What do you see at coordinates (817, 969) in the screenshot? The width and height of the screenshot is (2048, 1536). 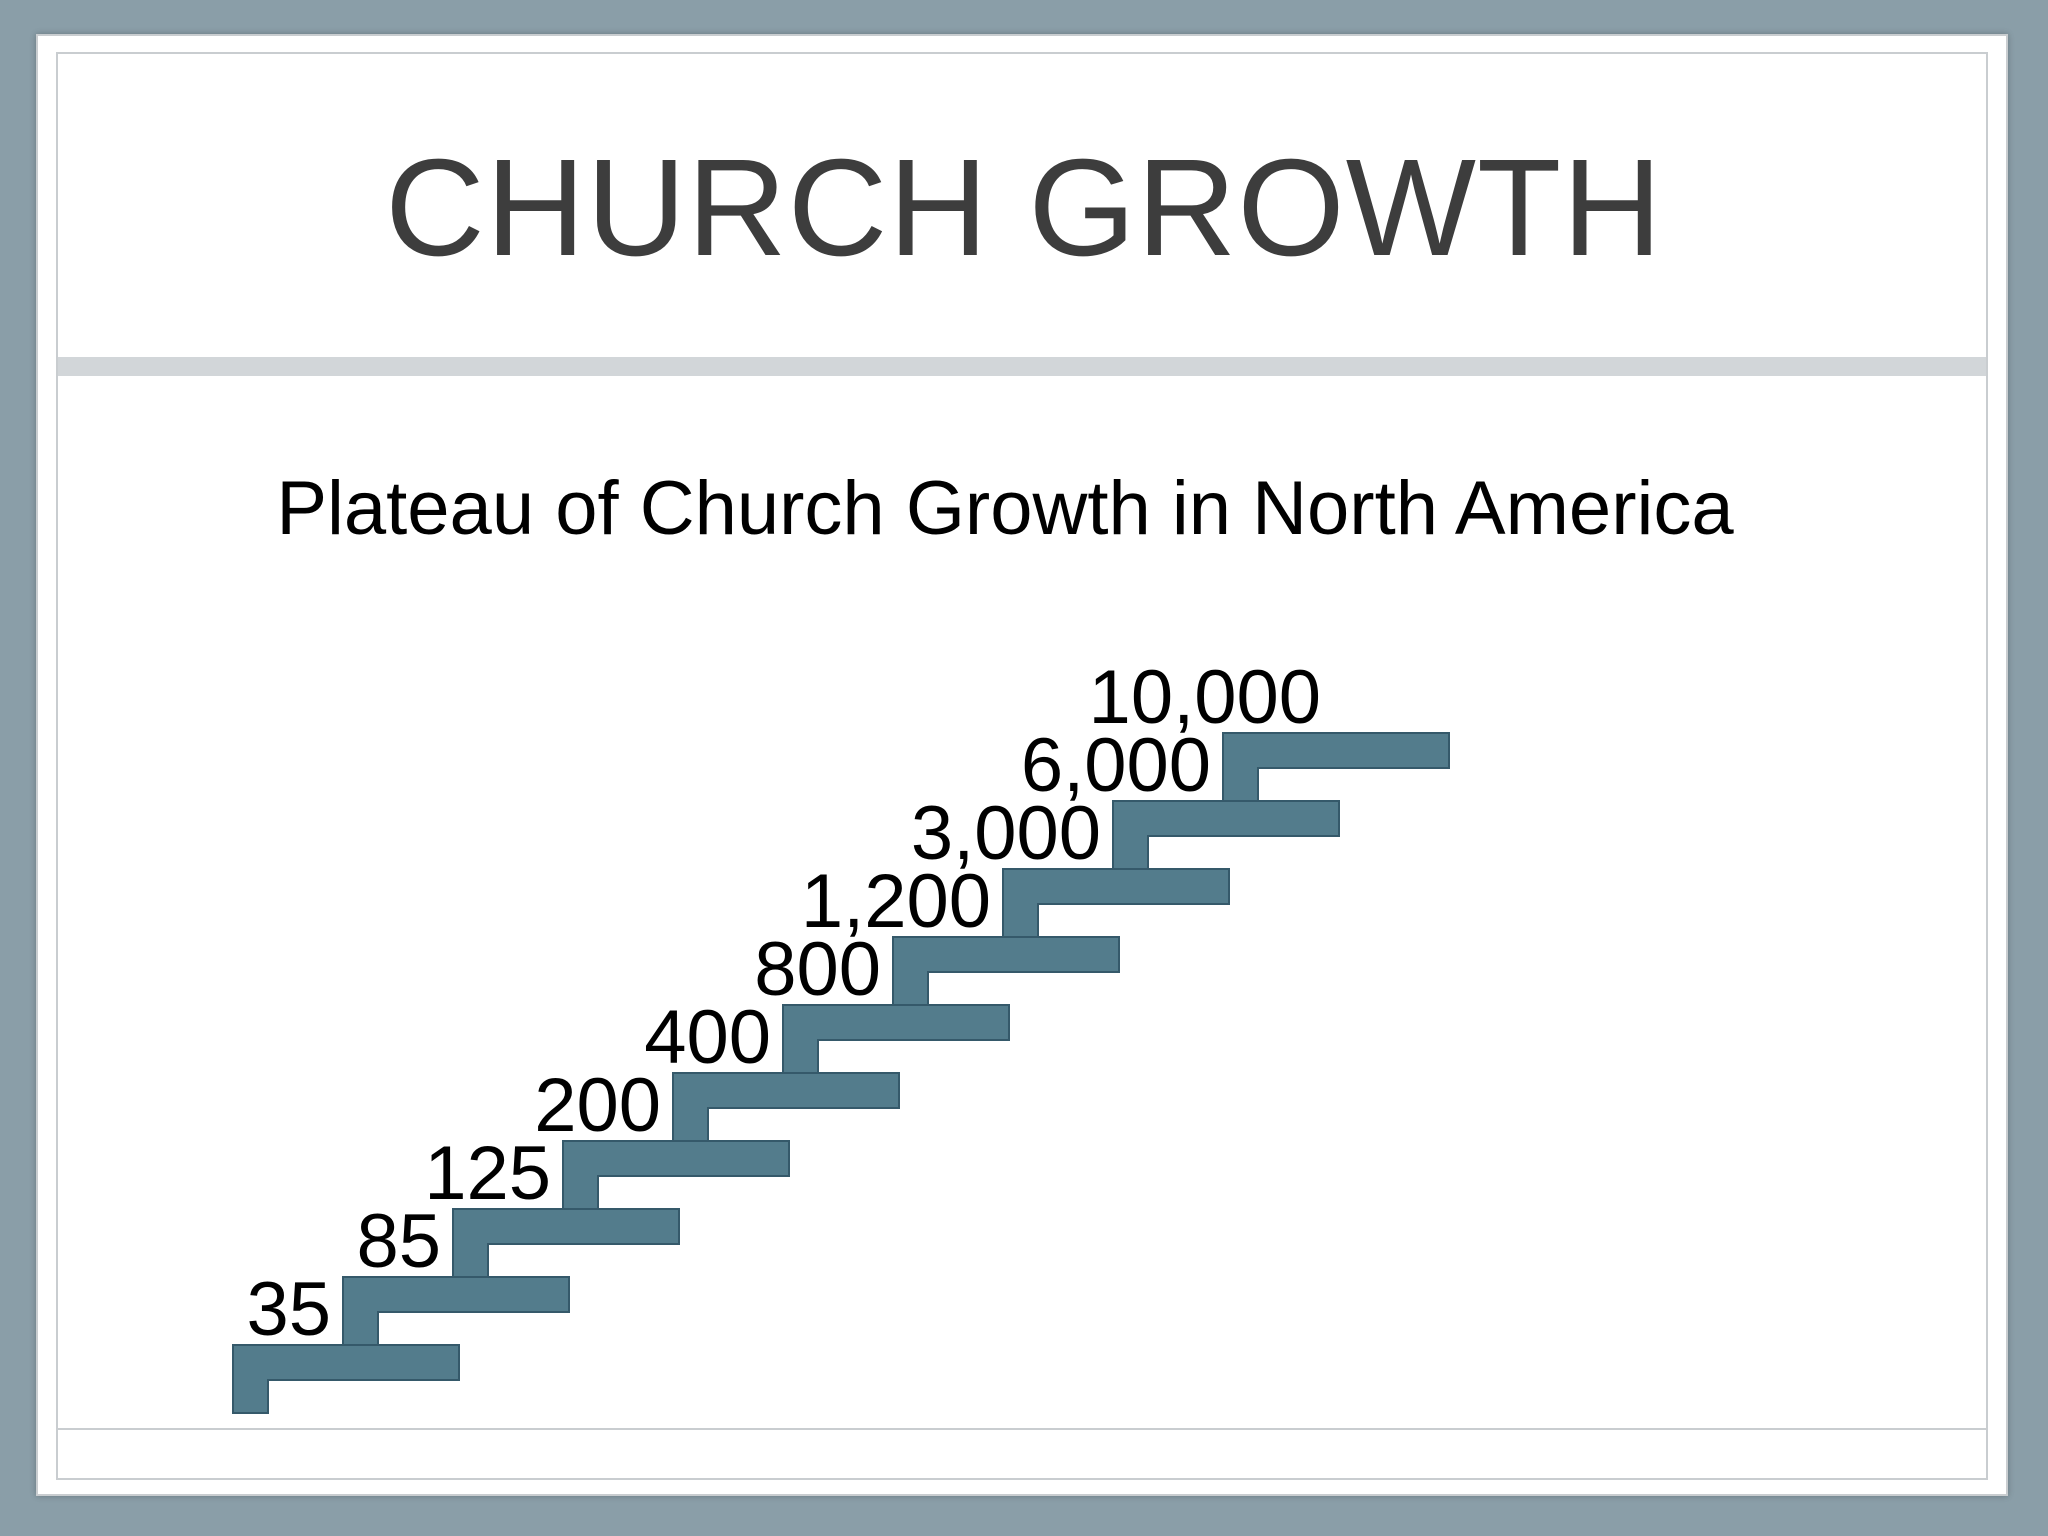 I see `step-label: 800` at bounding box center [817, 969].